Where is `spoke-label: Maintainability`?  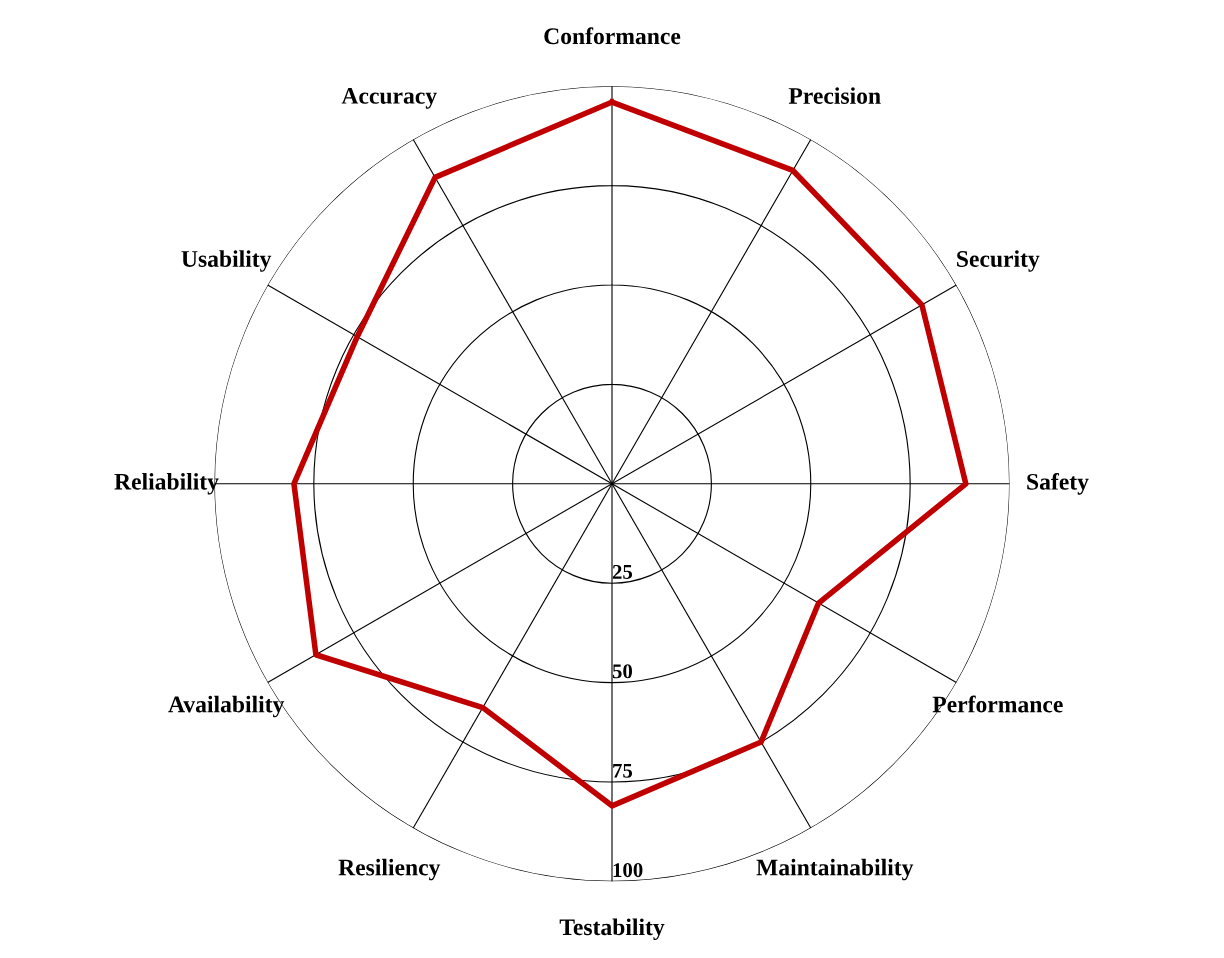
spoke-label: Maintainability is located at coordinates (835, 869).